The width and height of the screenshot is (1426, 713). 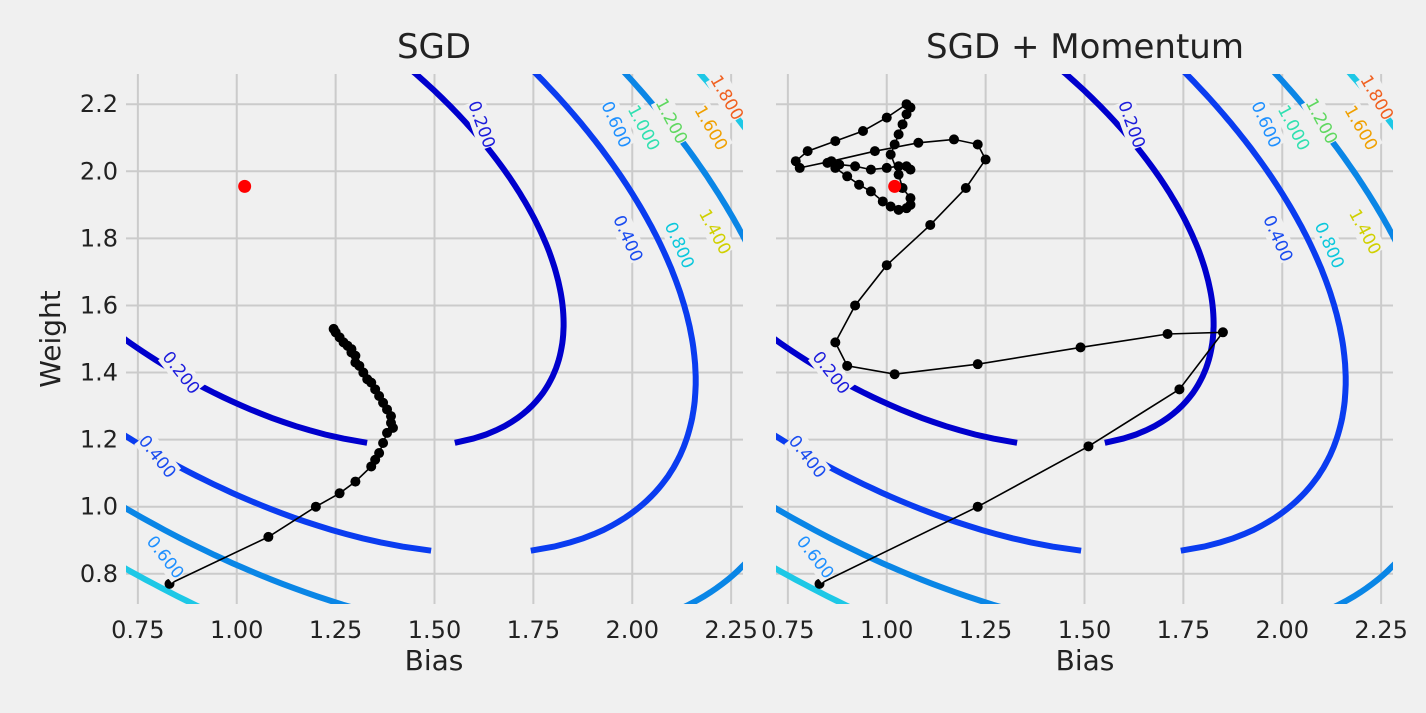 I want to click on y-tick-label: 2.0, so click(x=99, y=171).